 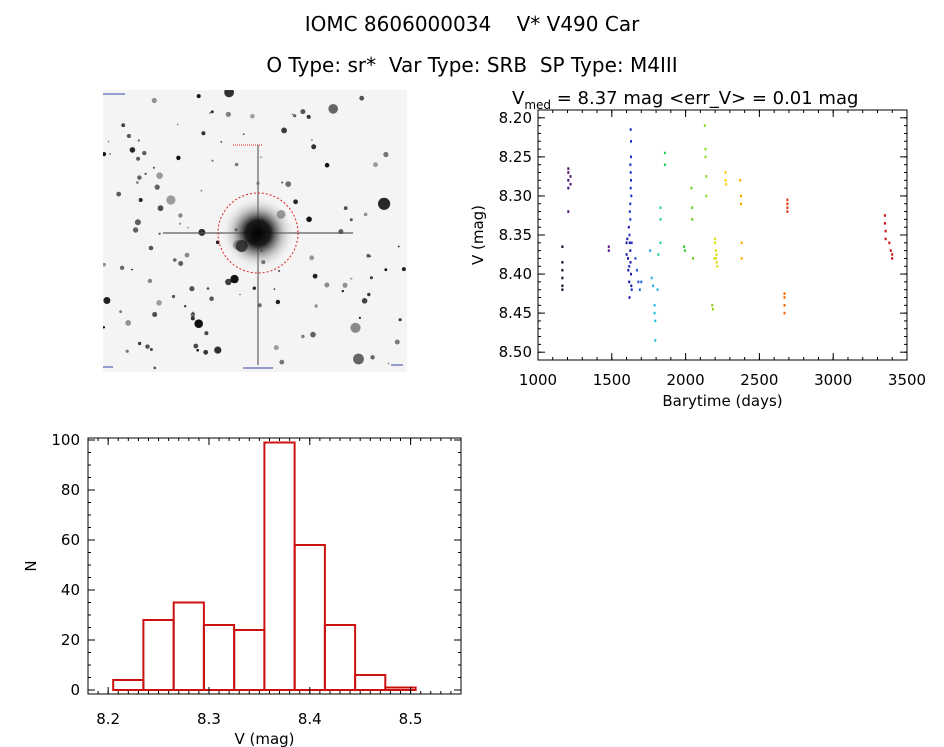 What do you see at coordinates (478, 235) in the screenshot?
I see `y-axis-label: V (mag)` at bounding box center [478, 235].